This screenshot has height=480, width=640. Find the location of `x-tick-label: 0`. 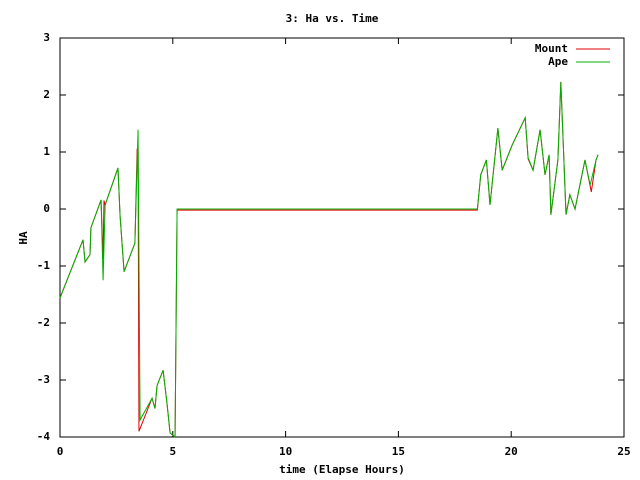

x-tick-label: 0 is located at coordinates (60, 451).